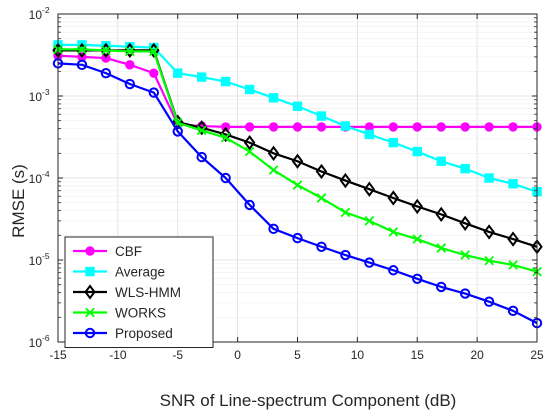 The height and width of the screenshot is (420, 550). I want to click on x-tick-label: 10, so click(358, 355).